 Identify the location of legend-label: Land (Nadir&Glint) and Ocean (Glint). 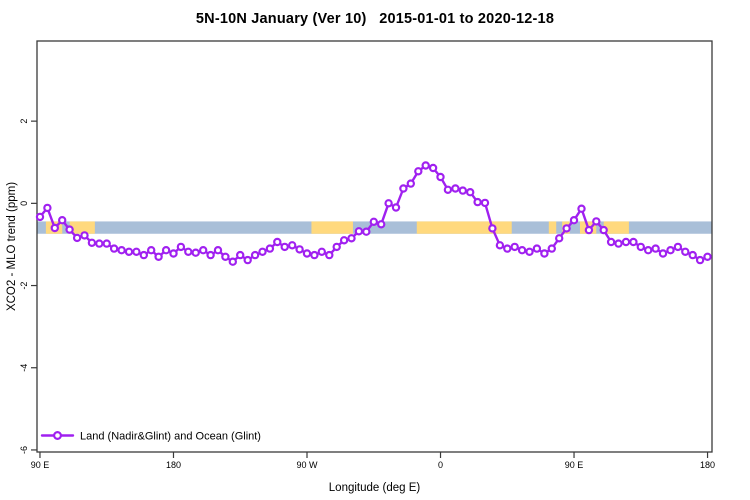
(170, 437).